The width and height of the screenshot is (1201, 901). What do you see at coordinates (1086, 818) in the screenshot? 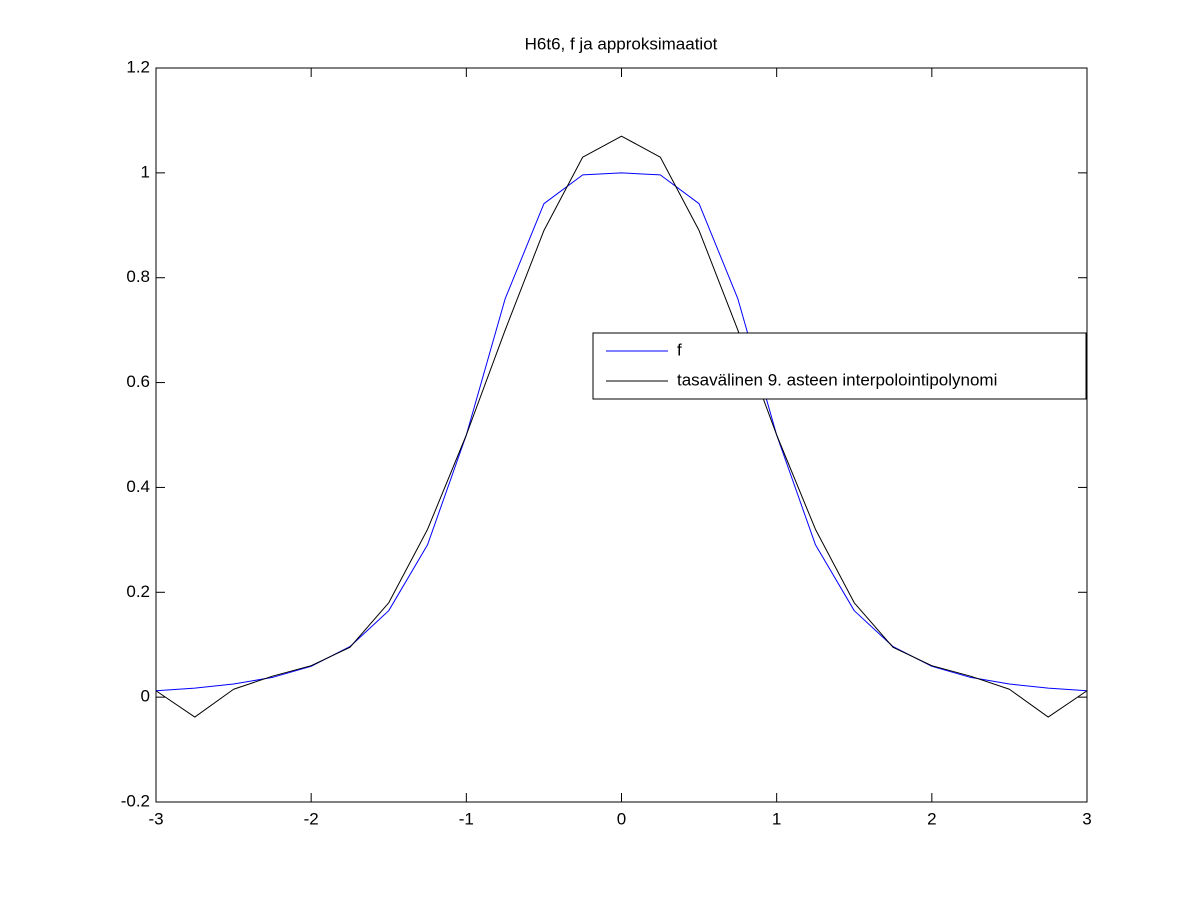
I see `x-tick-label: 3` at bounding box center [1086, 818].